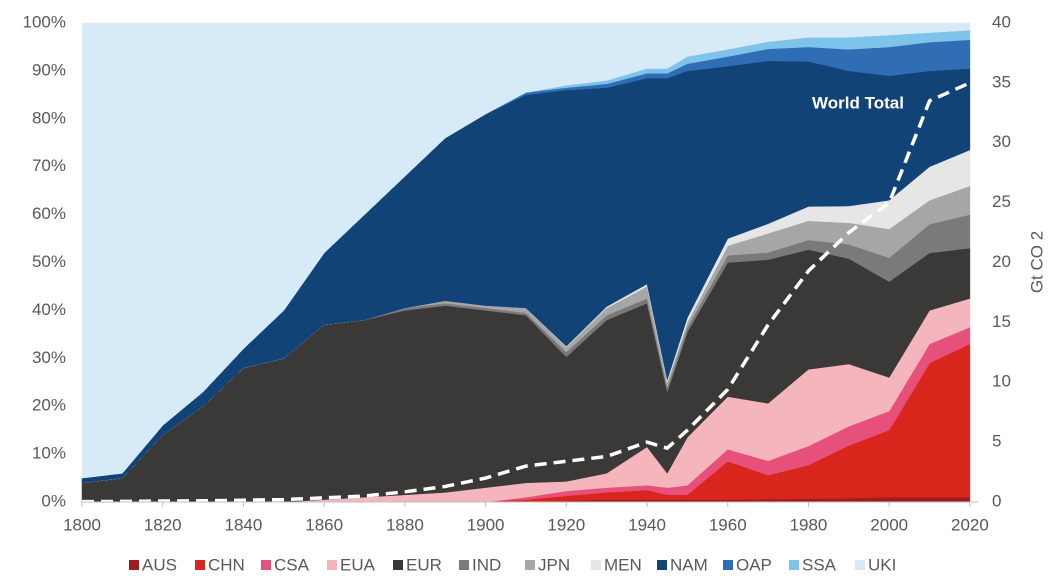 Image resolution: width=1050 pixels, height=581 pixels. I want to click on legend-item: SSA, so click(813, 564).